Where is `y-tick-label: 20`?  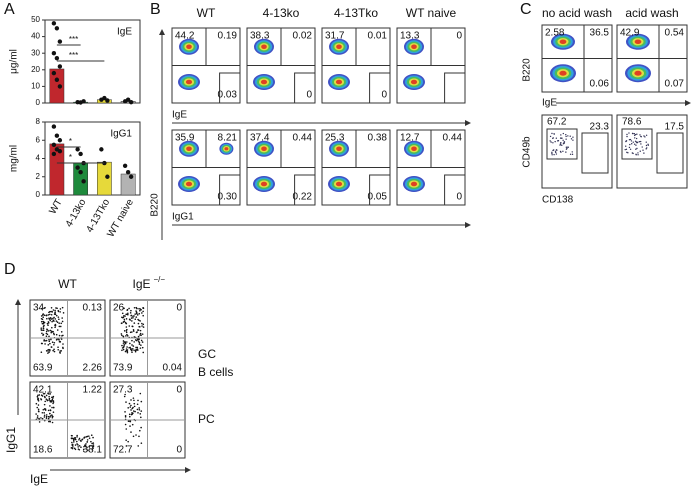 y-tick-label: 20 is located at coordinates (35, 69).